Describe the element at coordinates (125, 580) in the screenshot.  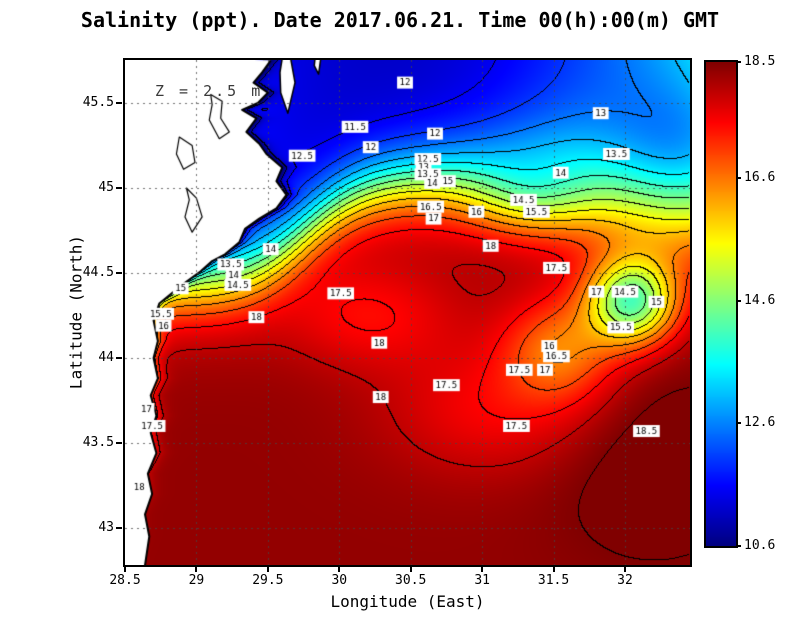
I see `x-tick-label: 28.5` at that location.